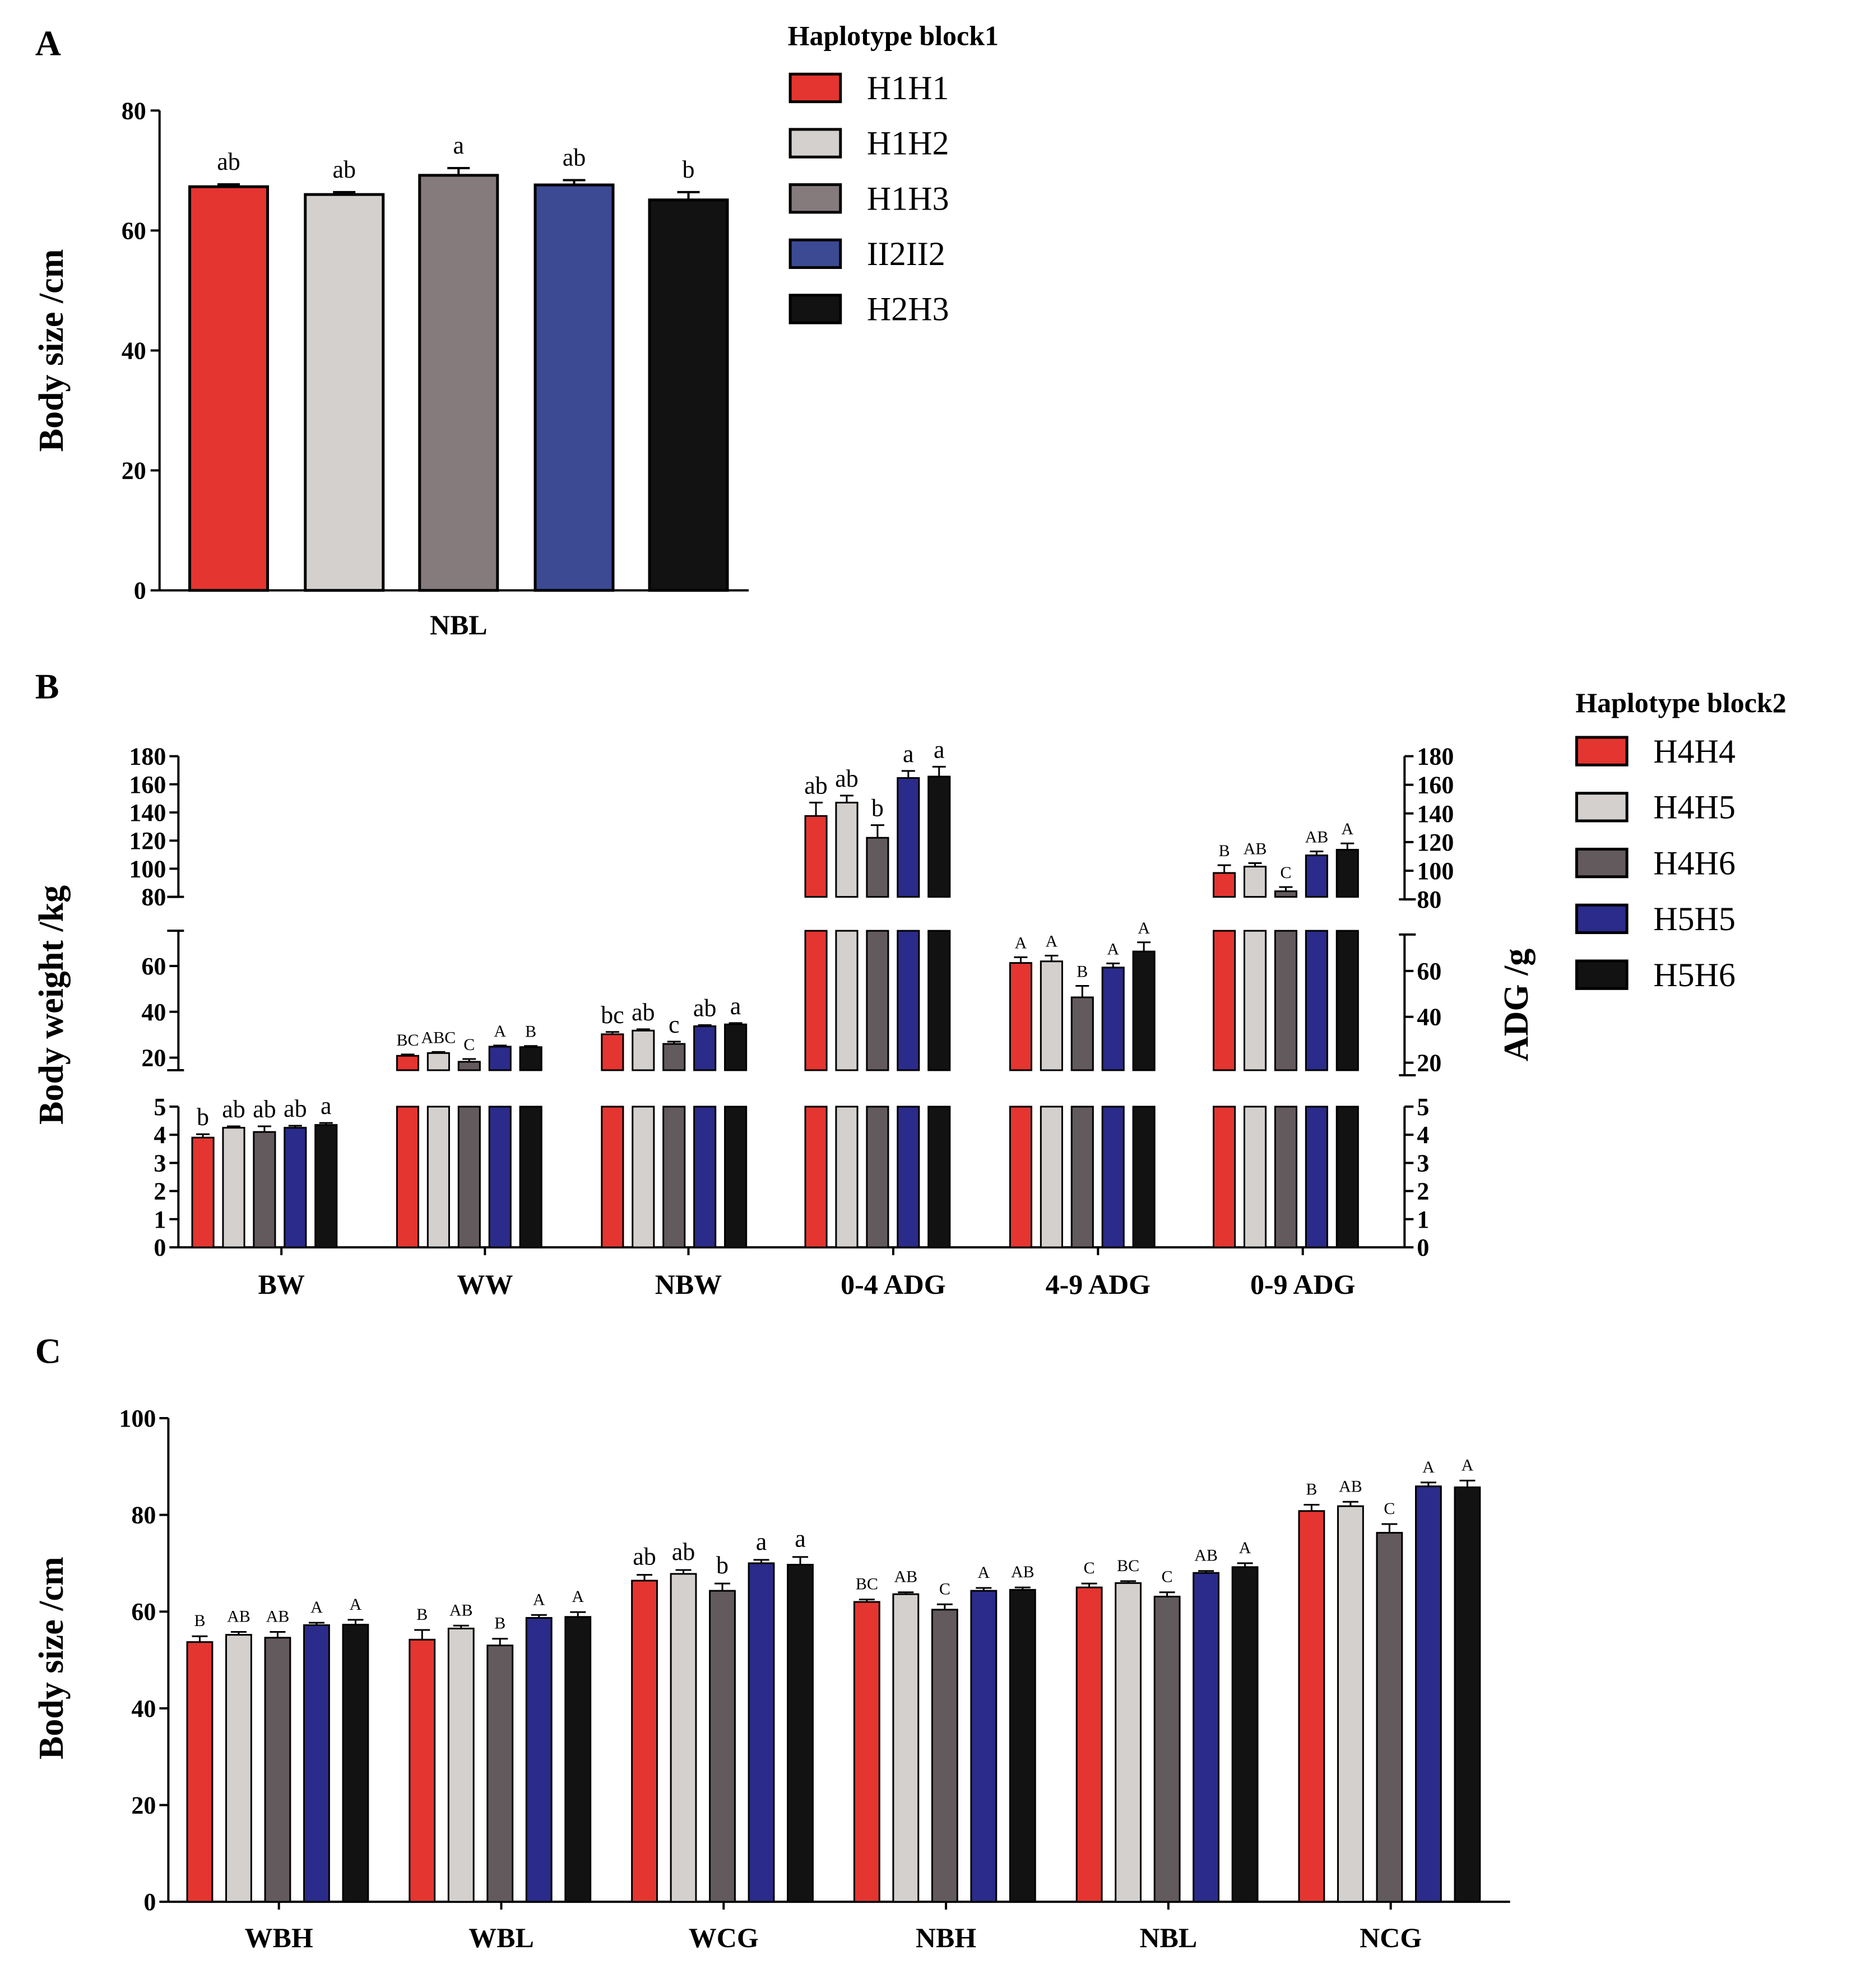  What do you see at coordinates (140, 591) in the screenshot?
I see `y-tick-label-a: 0` at bounding box center [140, 591].